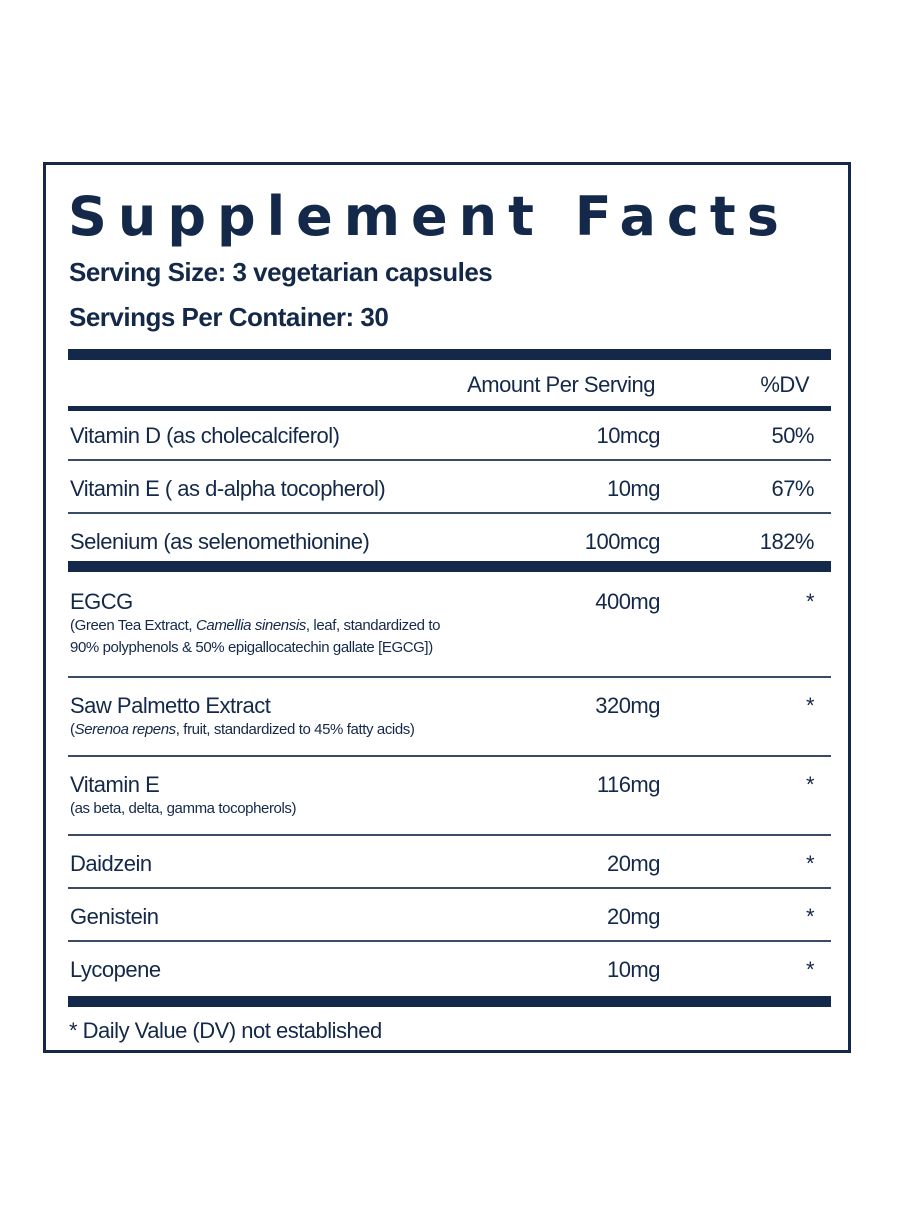  I want to click on serving-size: Serving Size: 3 vegetarian capsules, so click(281, 272).